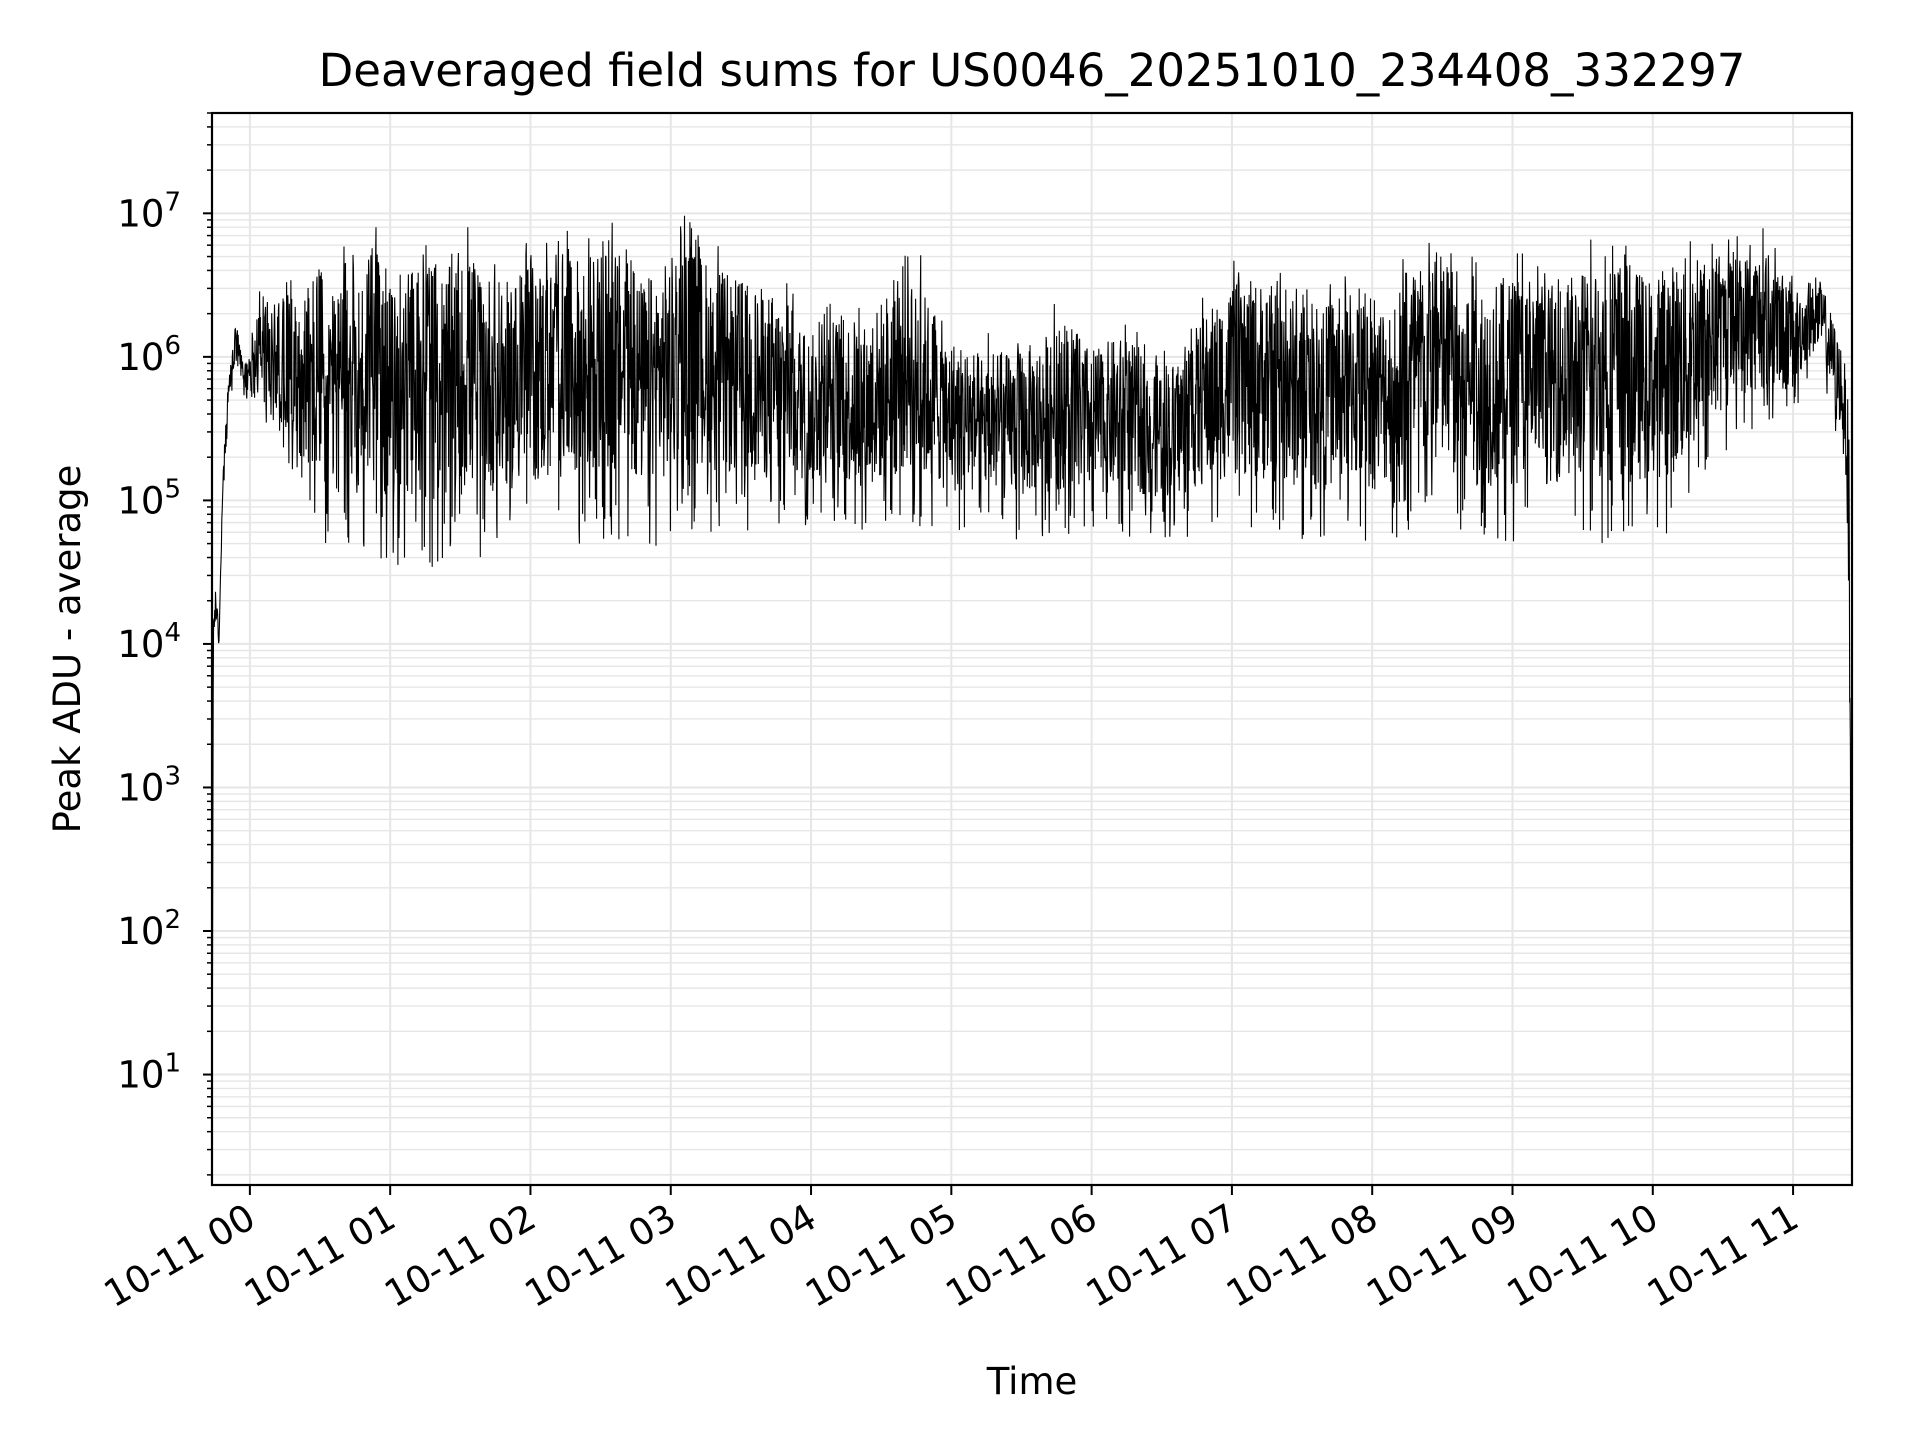 The height and width of the screenshot is (1440, 1920). I want to click on y-tick-label: 102, so click(149, 929).